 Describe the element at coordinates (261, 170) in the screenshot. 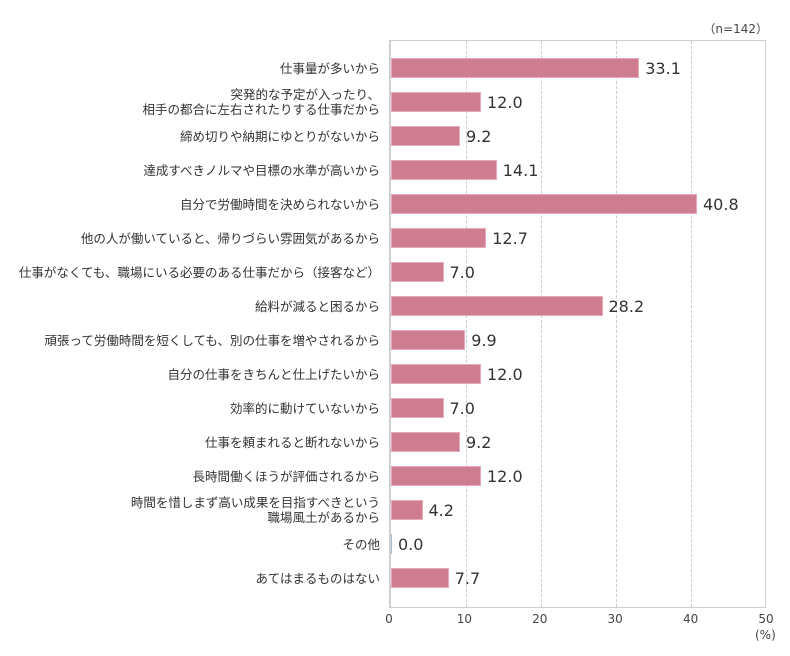

I see `category-label: 達成すべきノルマや目標の水準が高いから` at that location.